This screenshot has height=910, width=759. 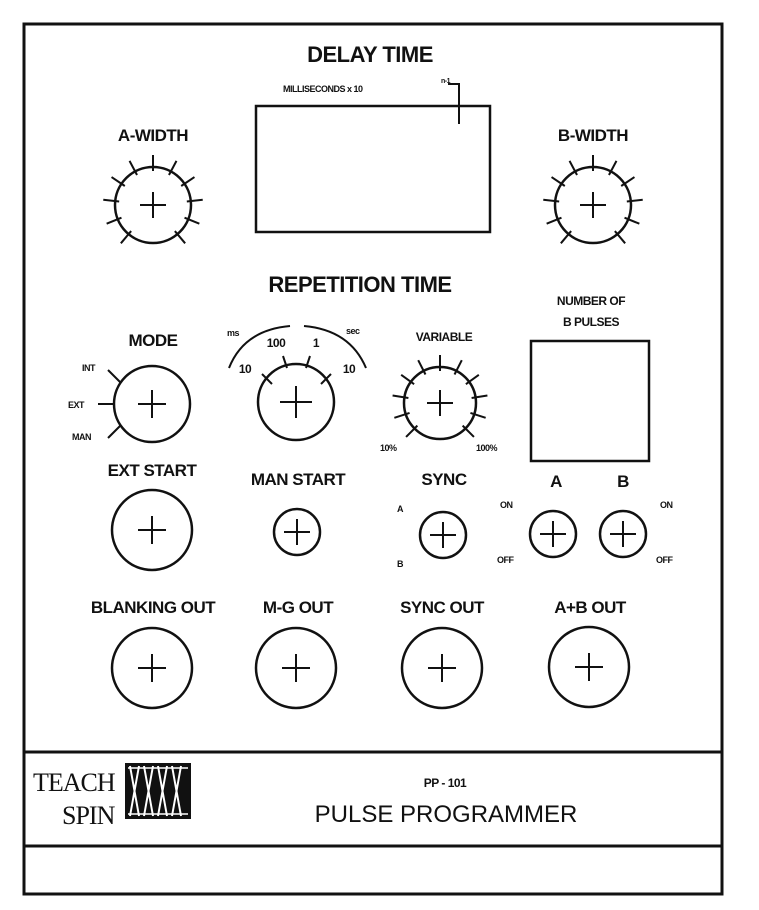 What do you see at coordinates (666, 505) in the screenshot?
I see `switch-b-on-label: ON` at bounding box center [666, 505].